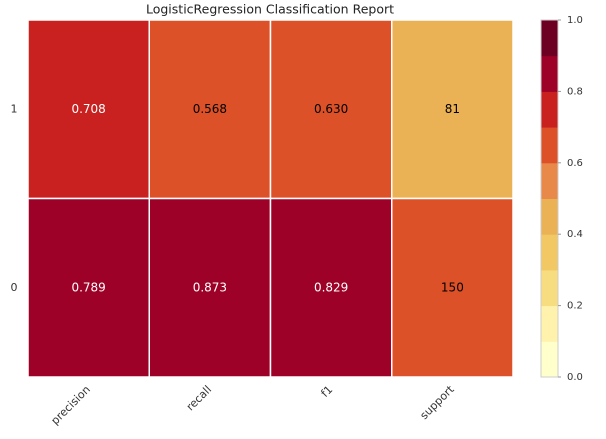 The image size is (606, 439). I want to click on colorbar-tick-label: 1.0, so click(575, 20).